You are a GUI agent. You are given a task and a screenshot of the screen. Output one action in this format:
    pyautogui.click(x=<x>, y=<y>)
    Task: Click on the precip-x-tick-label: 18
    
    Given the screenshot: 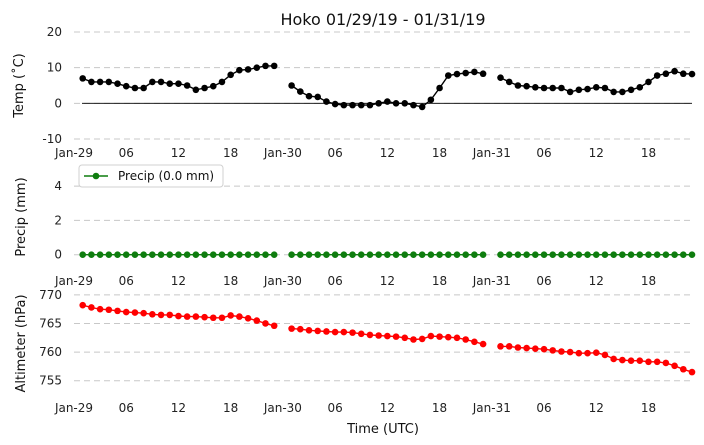 What is the action you would take?
    pyautogui.click(x=230, y=281)
    